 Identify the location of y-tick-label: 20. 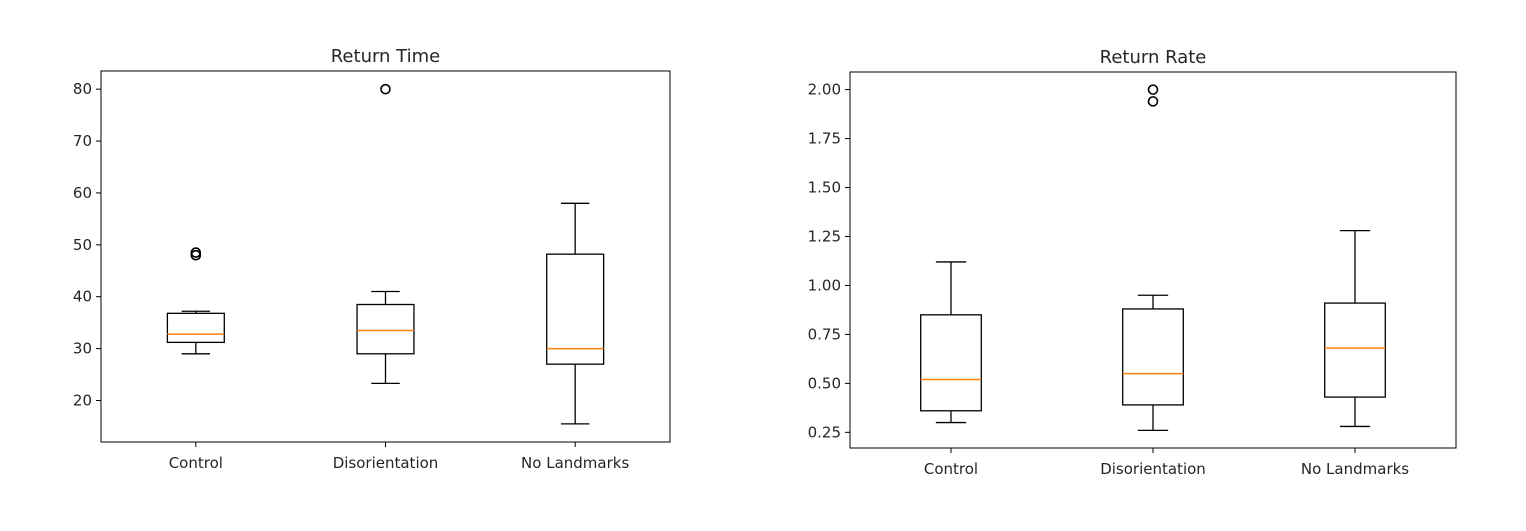
(82, 400).